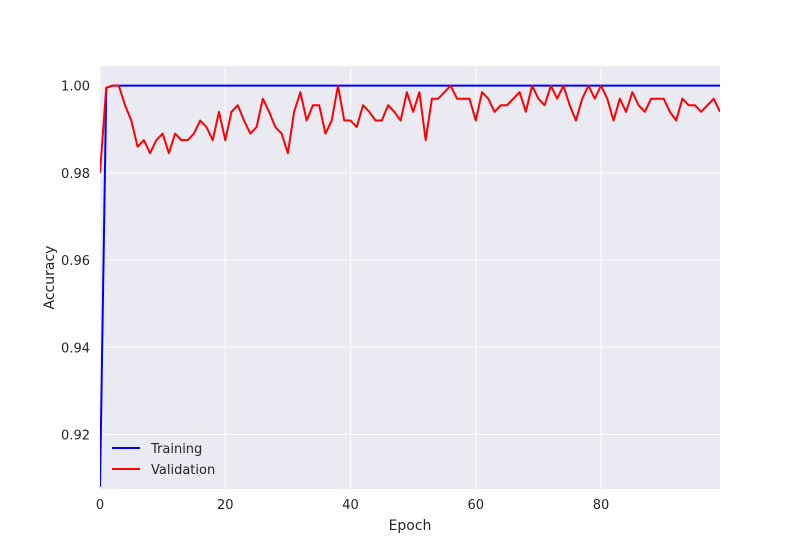 The image size is (800, 554). What do you see at coordinates (50, 278) in the screenshot?
I see `y-axis-label: Accuracy` at bounding box center [50, 278].